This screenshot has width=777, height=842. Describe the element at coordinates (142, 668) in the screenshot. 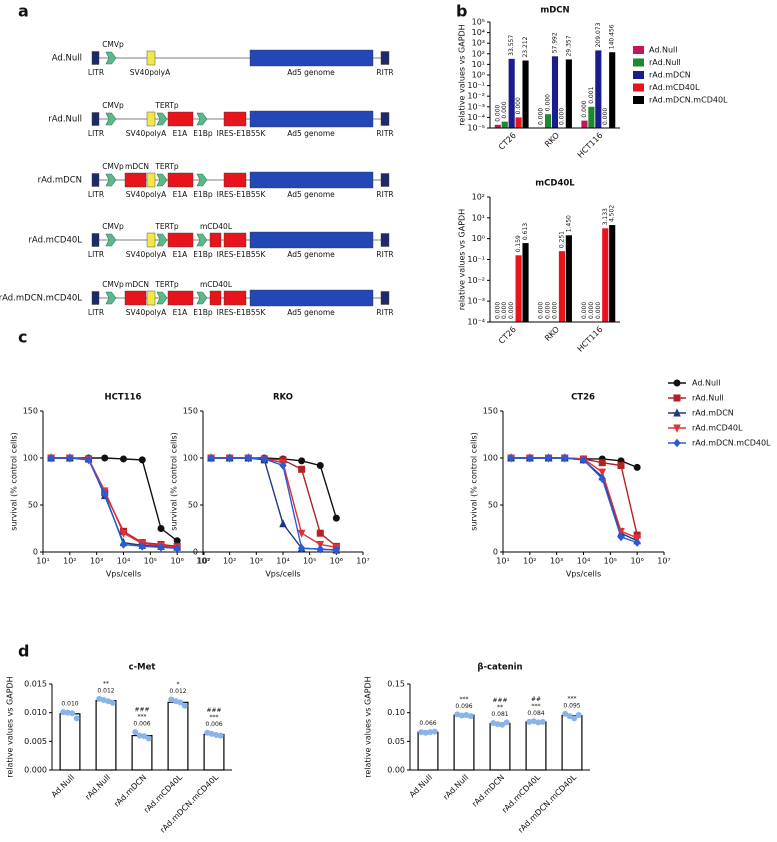

I see `chart-title: c-Met` at that location.